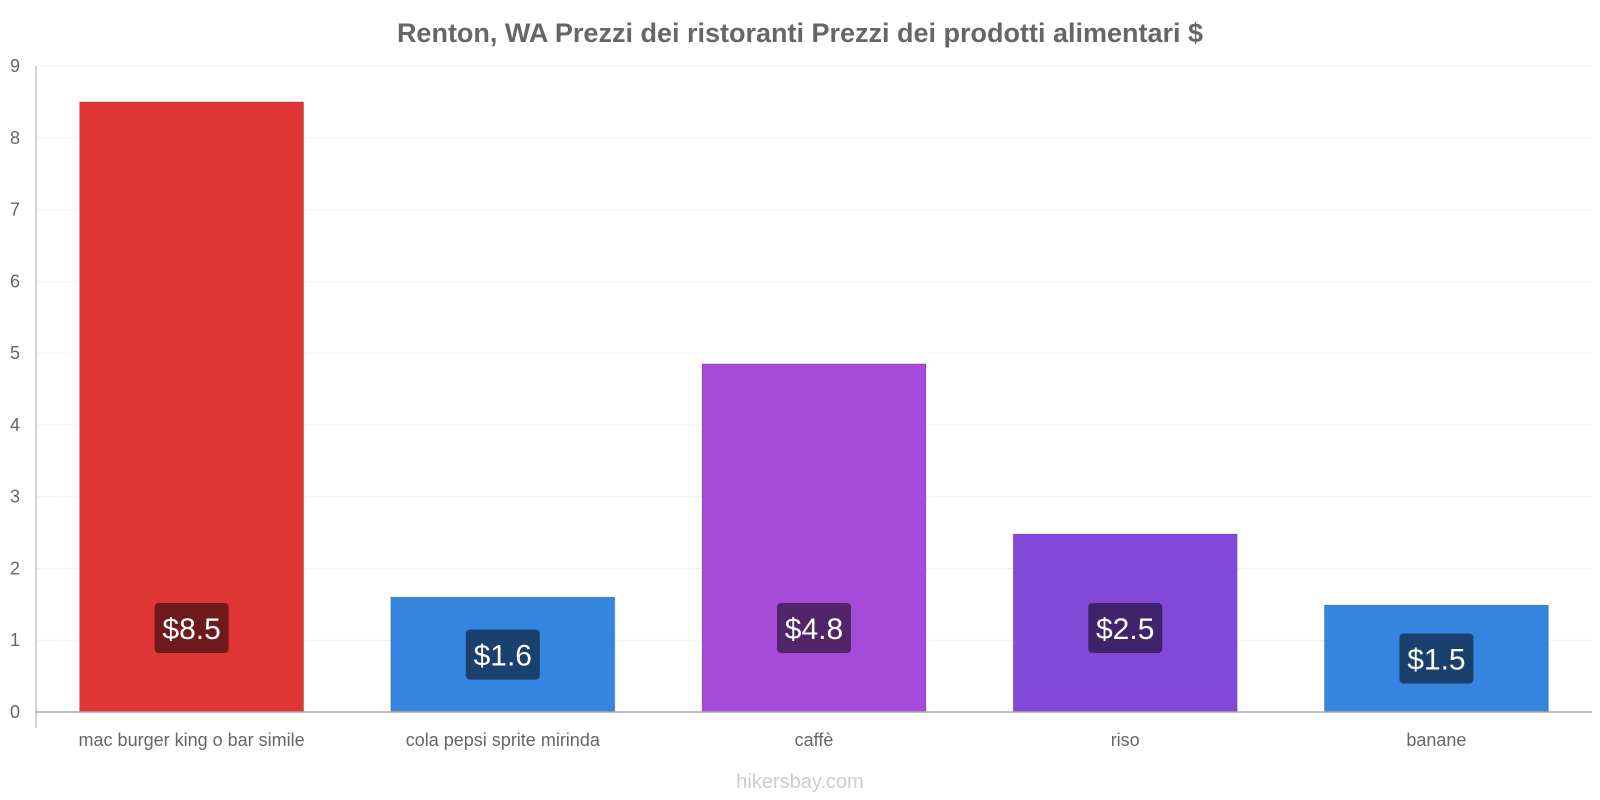 The height and width of the screenshot is (800, 1600). What do you see at coordinates (814, 538) in the screenshot?
I see `bar` at bounding box center [814, 538].